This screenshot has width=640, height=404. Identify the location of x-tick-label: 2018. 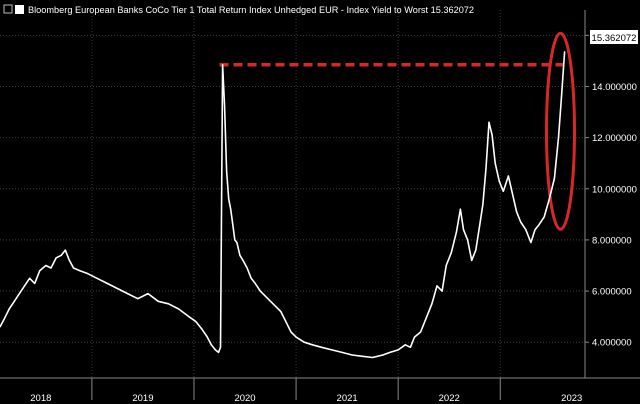
(40, 398).